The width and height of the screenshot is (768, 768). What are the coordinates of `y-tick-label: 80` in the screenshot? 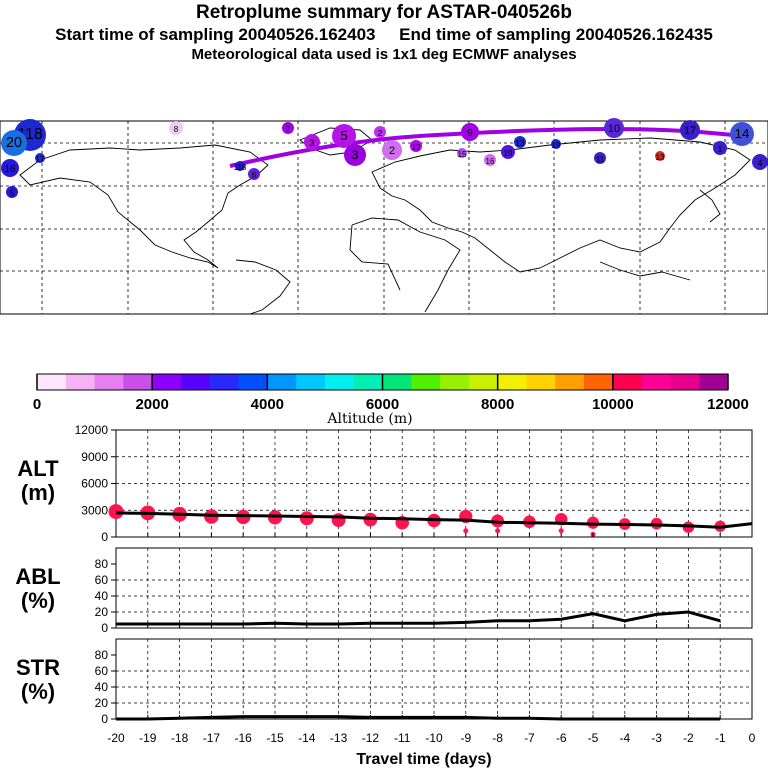 It's located at (102, 564).